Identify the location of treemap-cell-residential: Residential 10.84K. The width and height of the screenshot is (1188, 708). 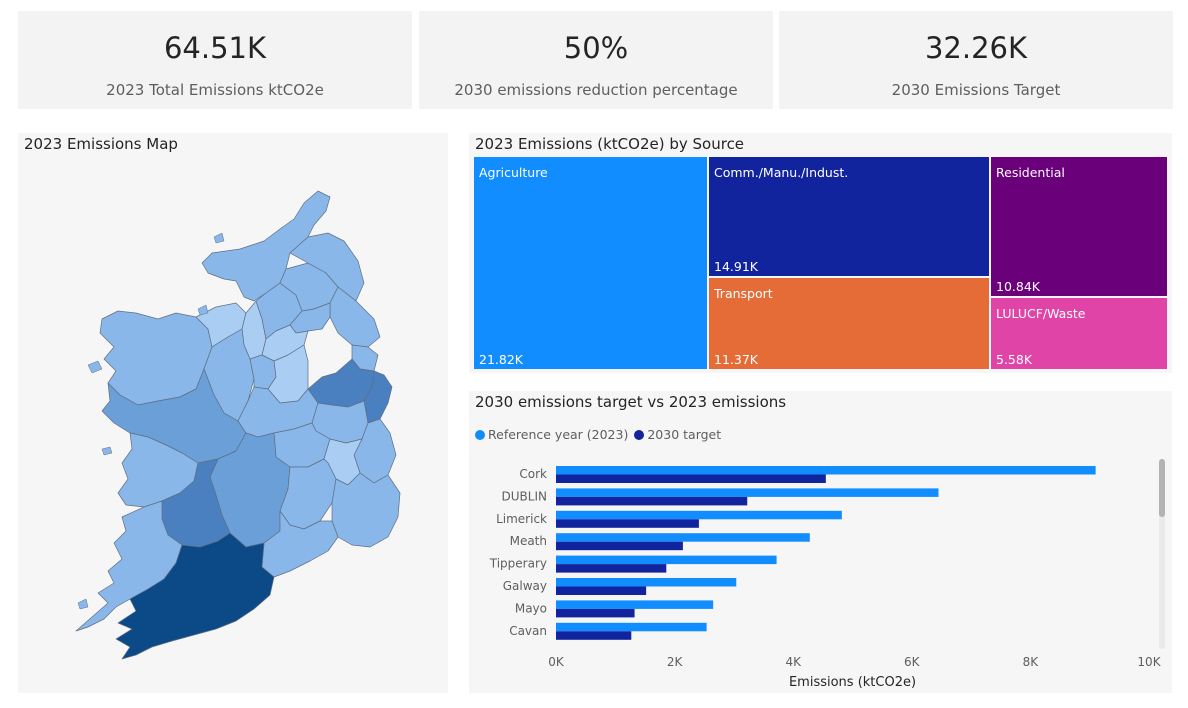
(1079, 226).